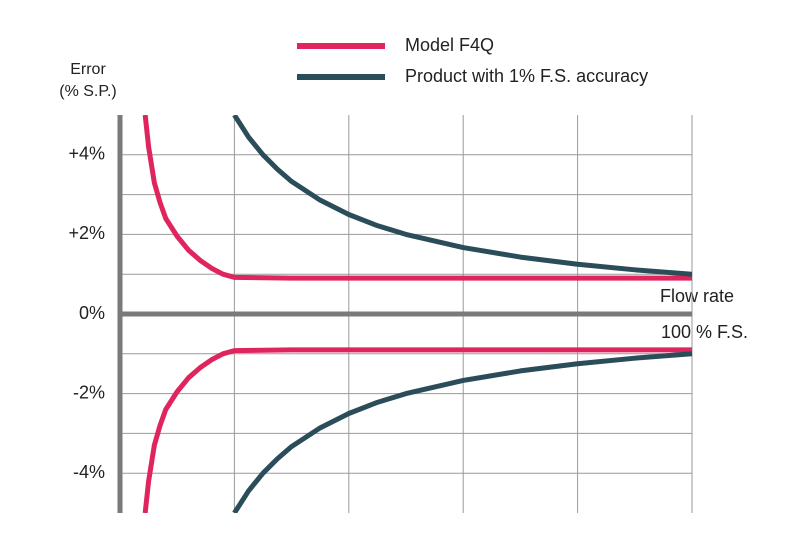 The image size is (790, 552). What do you see at coordinates (449, 45) in the screenshot?
I see `legend-label: Model F4Q` at bounding box center [449, 45].